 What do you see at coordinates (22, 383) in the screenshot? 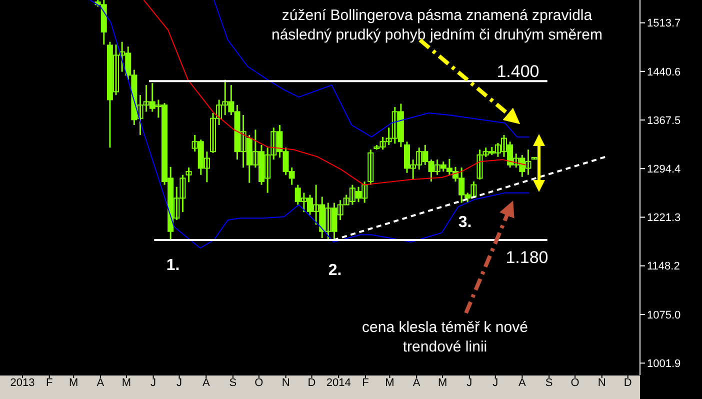
I see `x-tick-label: 2013` at bounding box center [22, 383].